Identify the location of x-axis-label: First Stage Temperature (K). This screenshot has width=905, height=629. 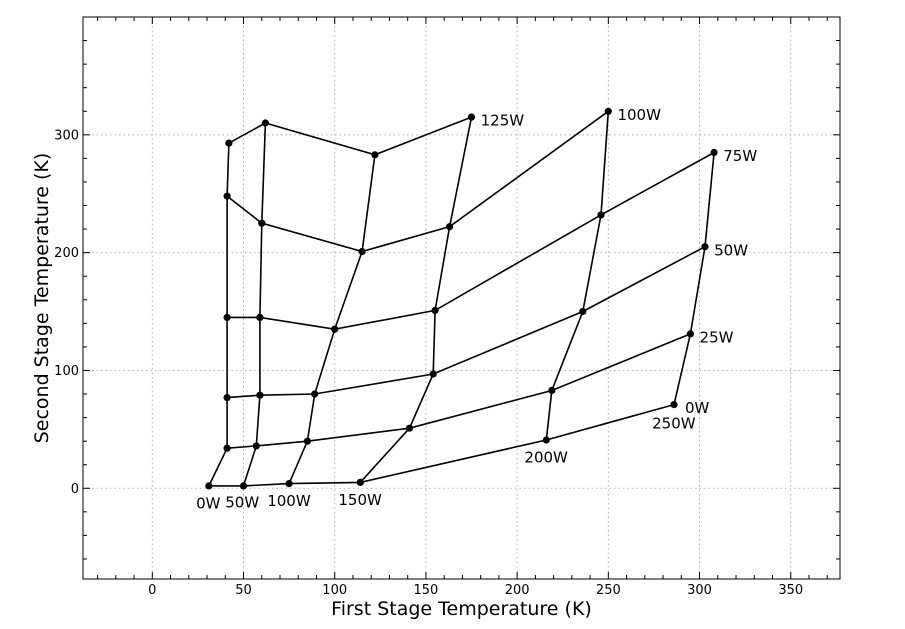
(461, 609).